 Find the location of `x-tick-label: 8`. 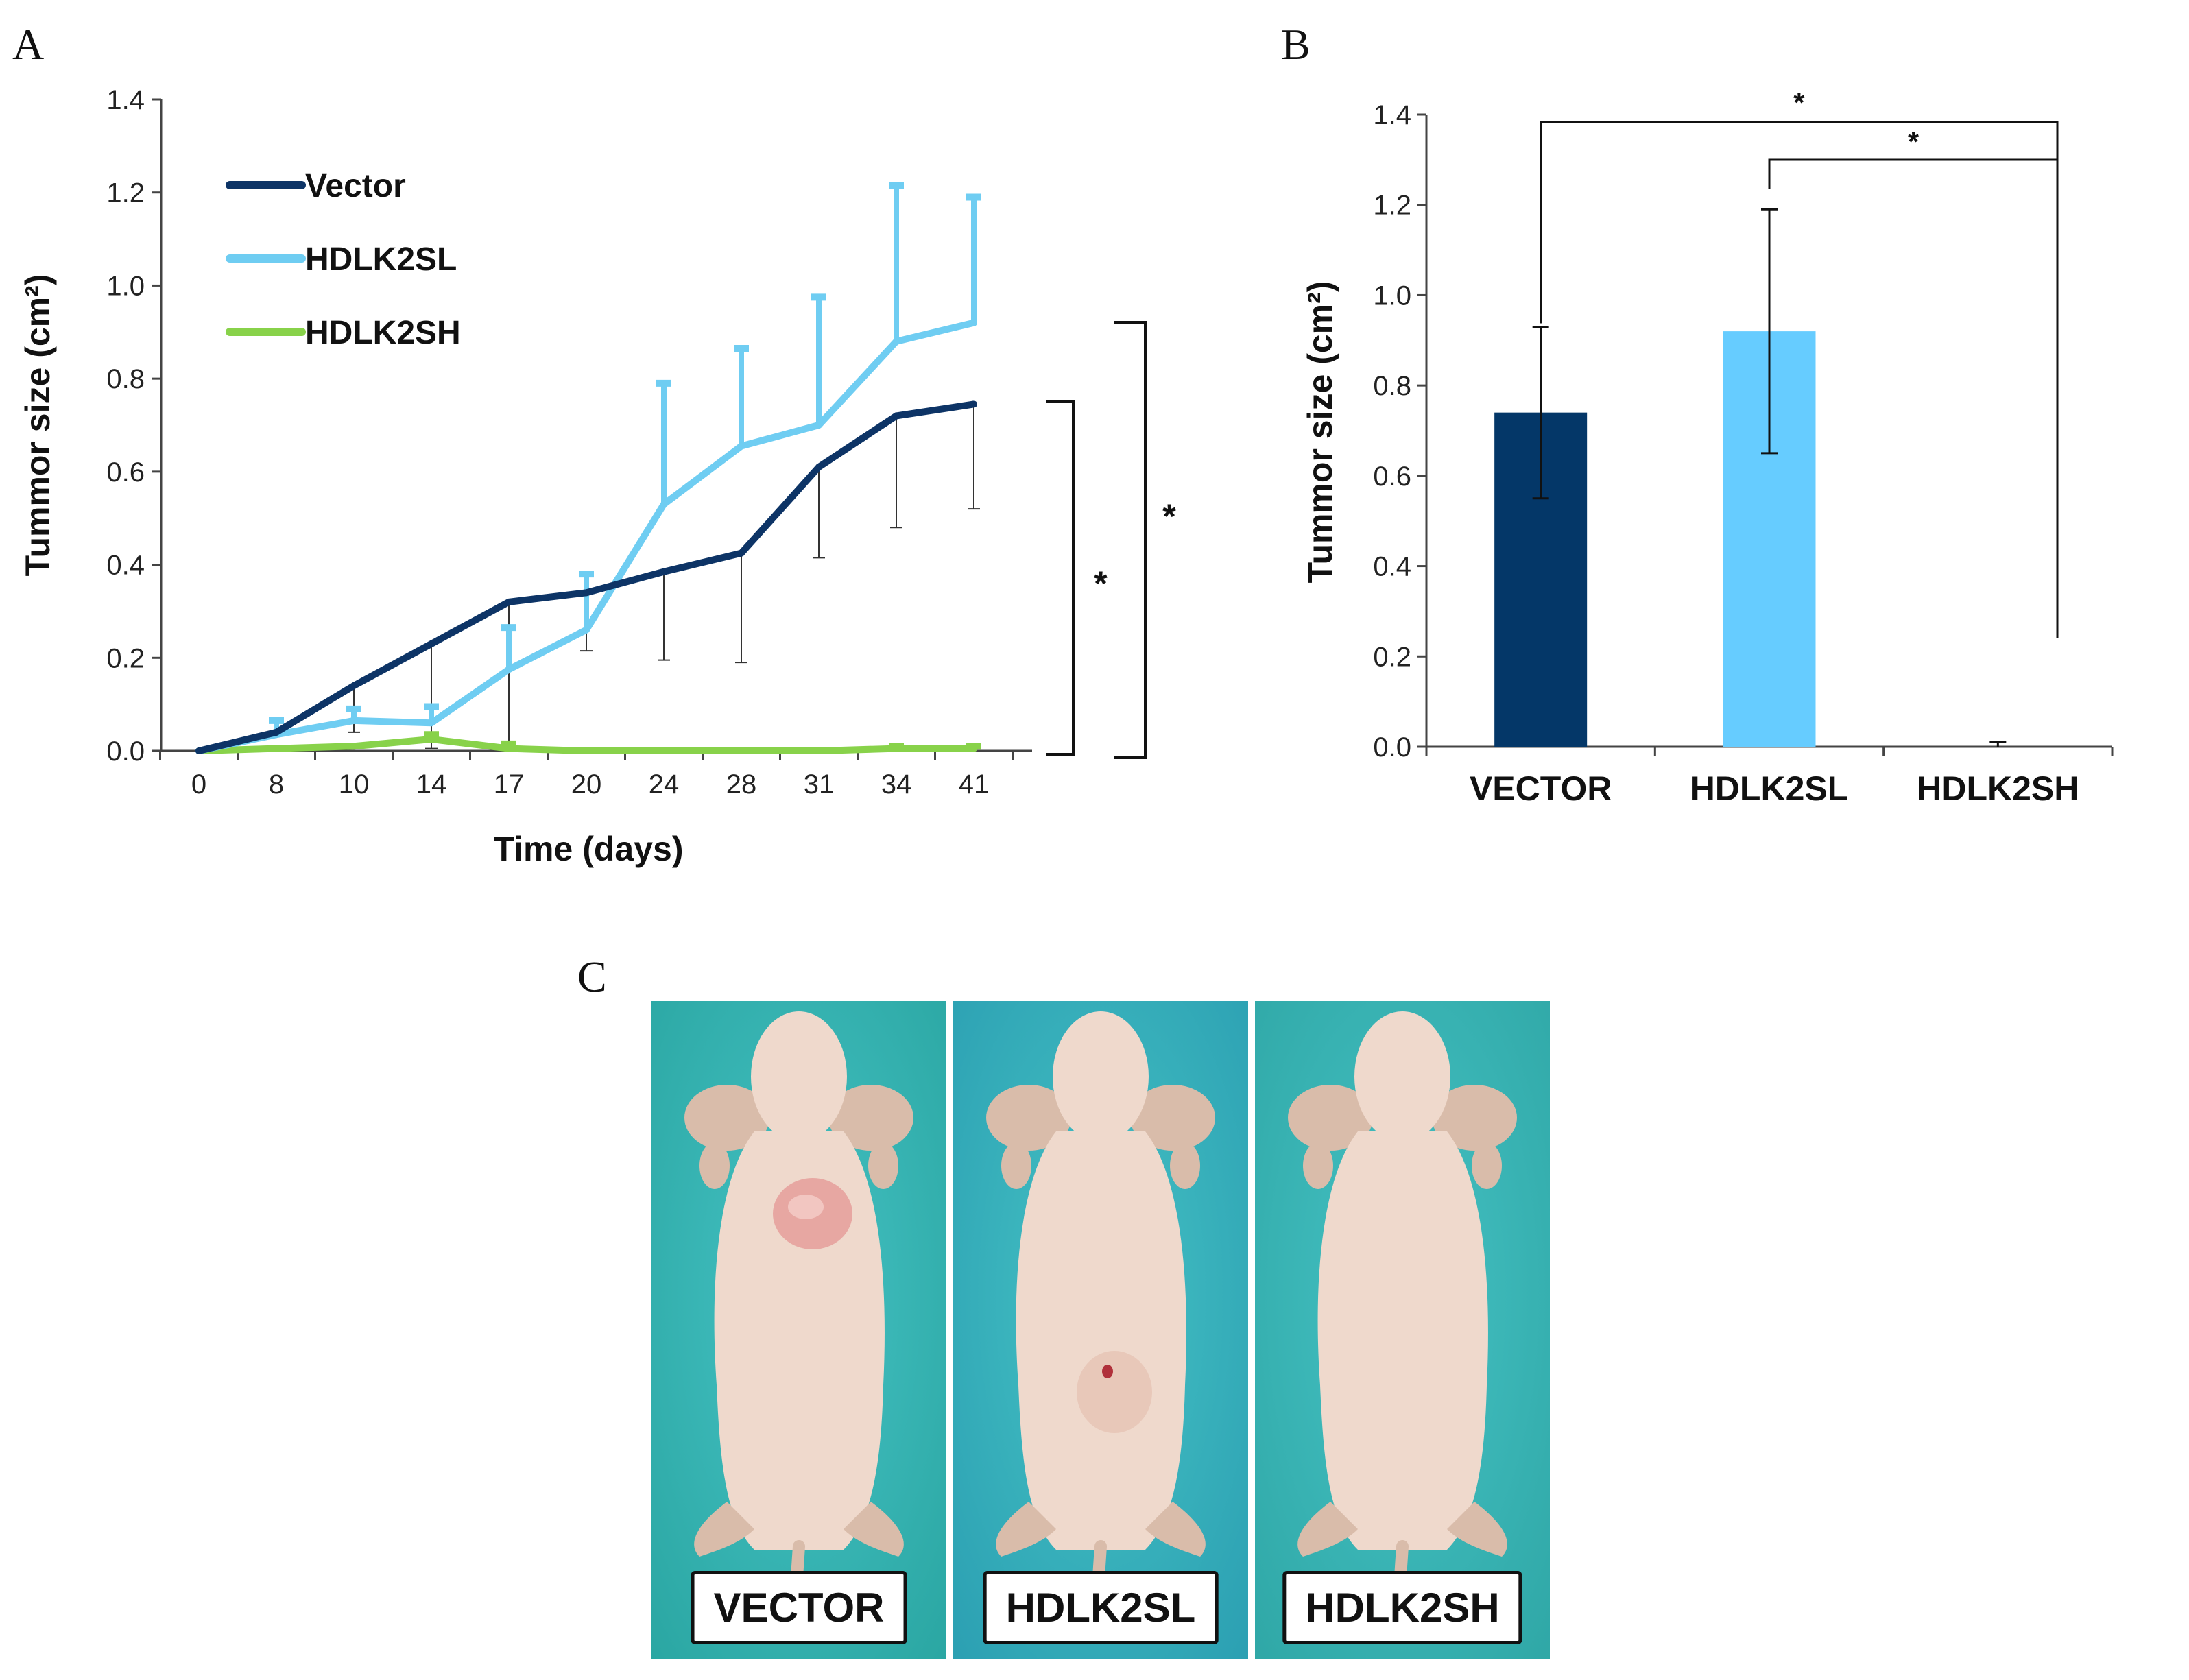

x-tick-label: 8 is located at coordinates (276, 784).